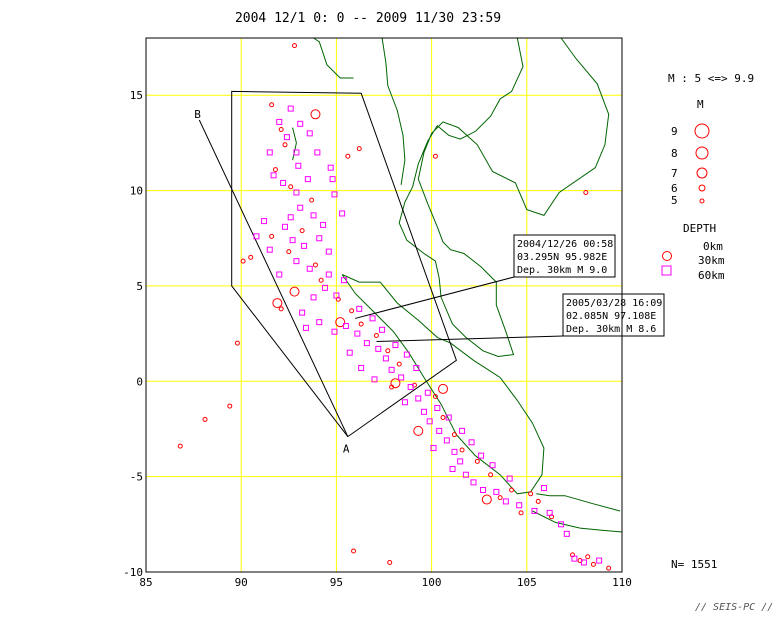 The height and width of the screenshot is (618, 783). What do you see at coordinates (136, 95) in the screenshot?
I see `y-tick-label: 15` at bounding box center [136, 95].